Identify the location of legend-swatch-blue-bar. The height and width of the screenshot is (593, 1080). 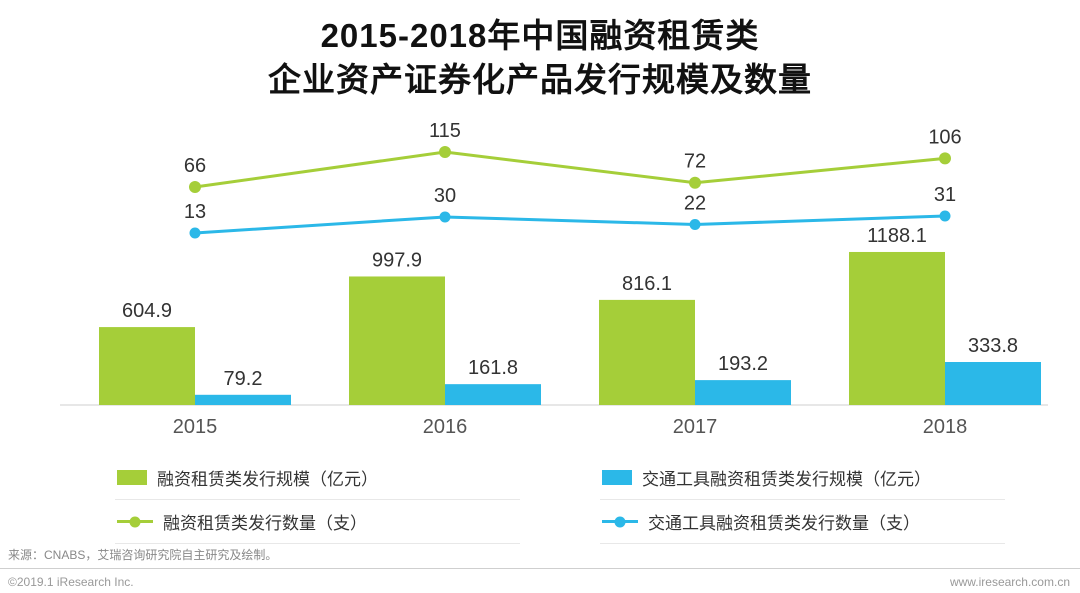
(617, 477).